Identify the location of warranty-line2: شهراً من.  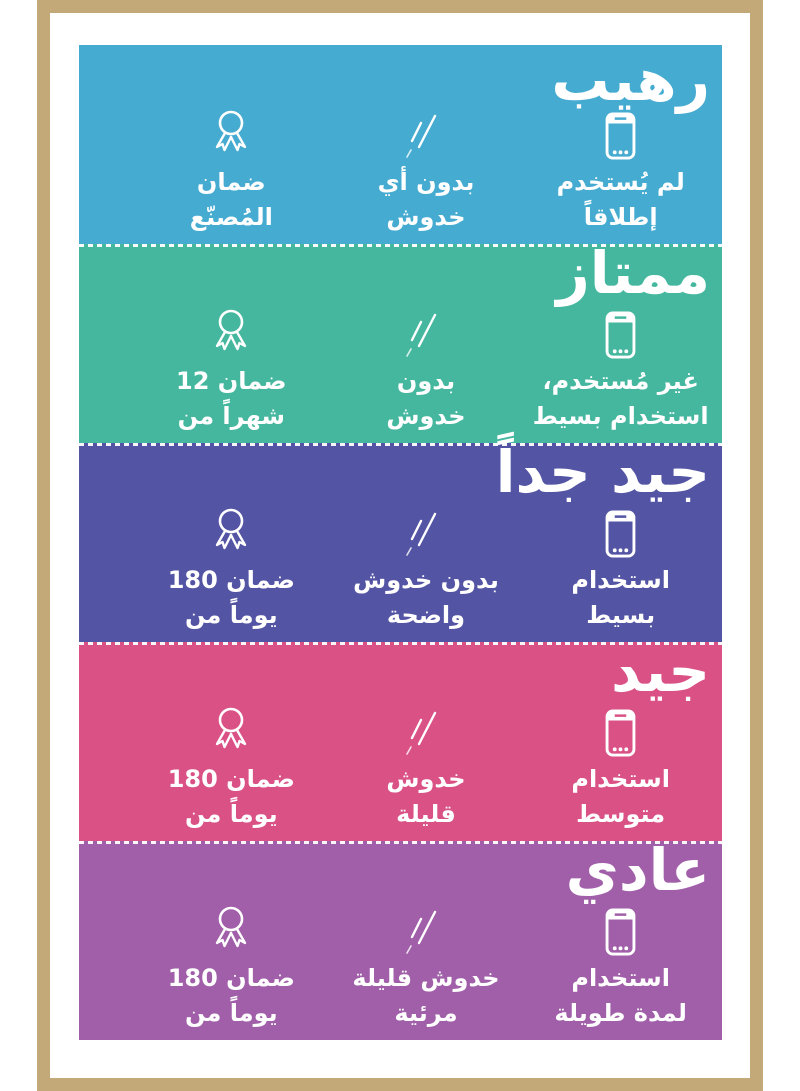
(231, 416).